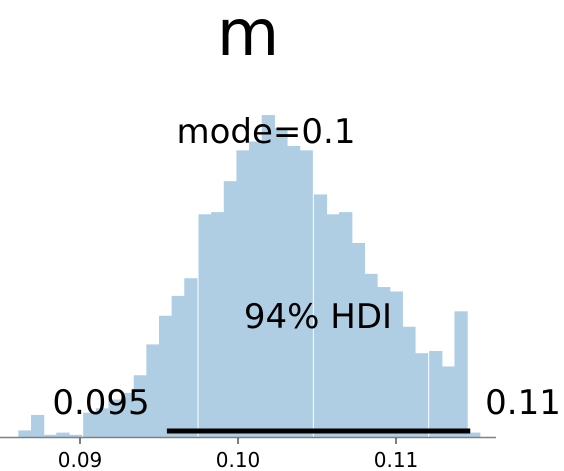 The image size is (564, 471). I want to click on x-tick-label: 0.11, so click(396, 459).